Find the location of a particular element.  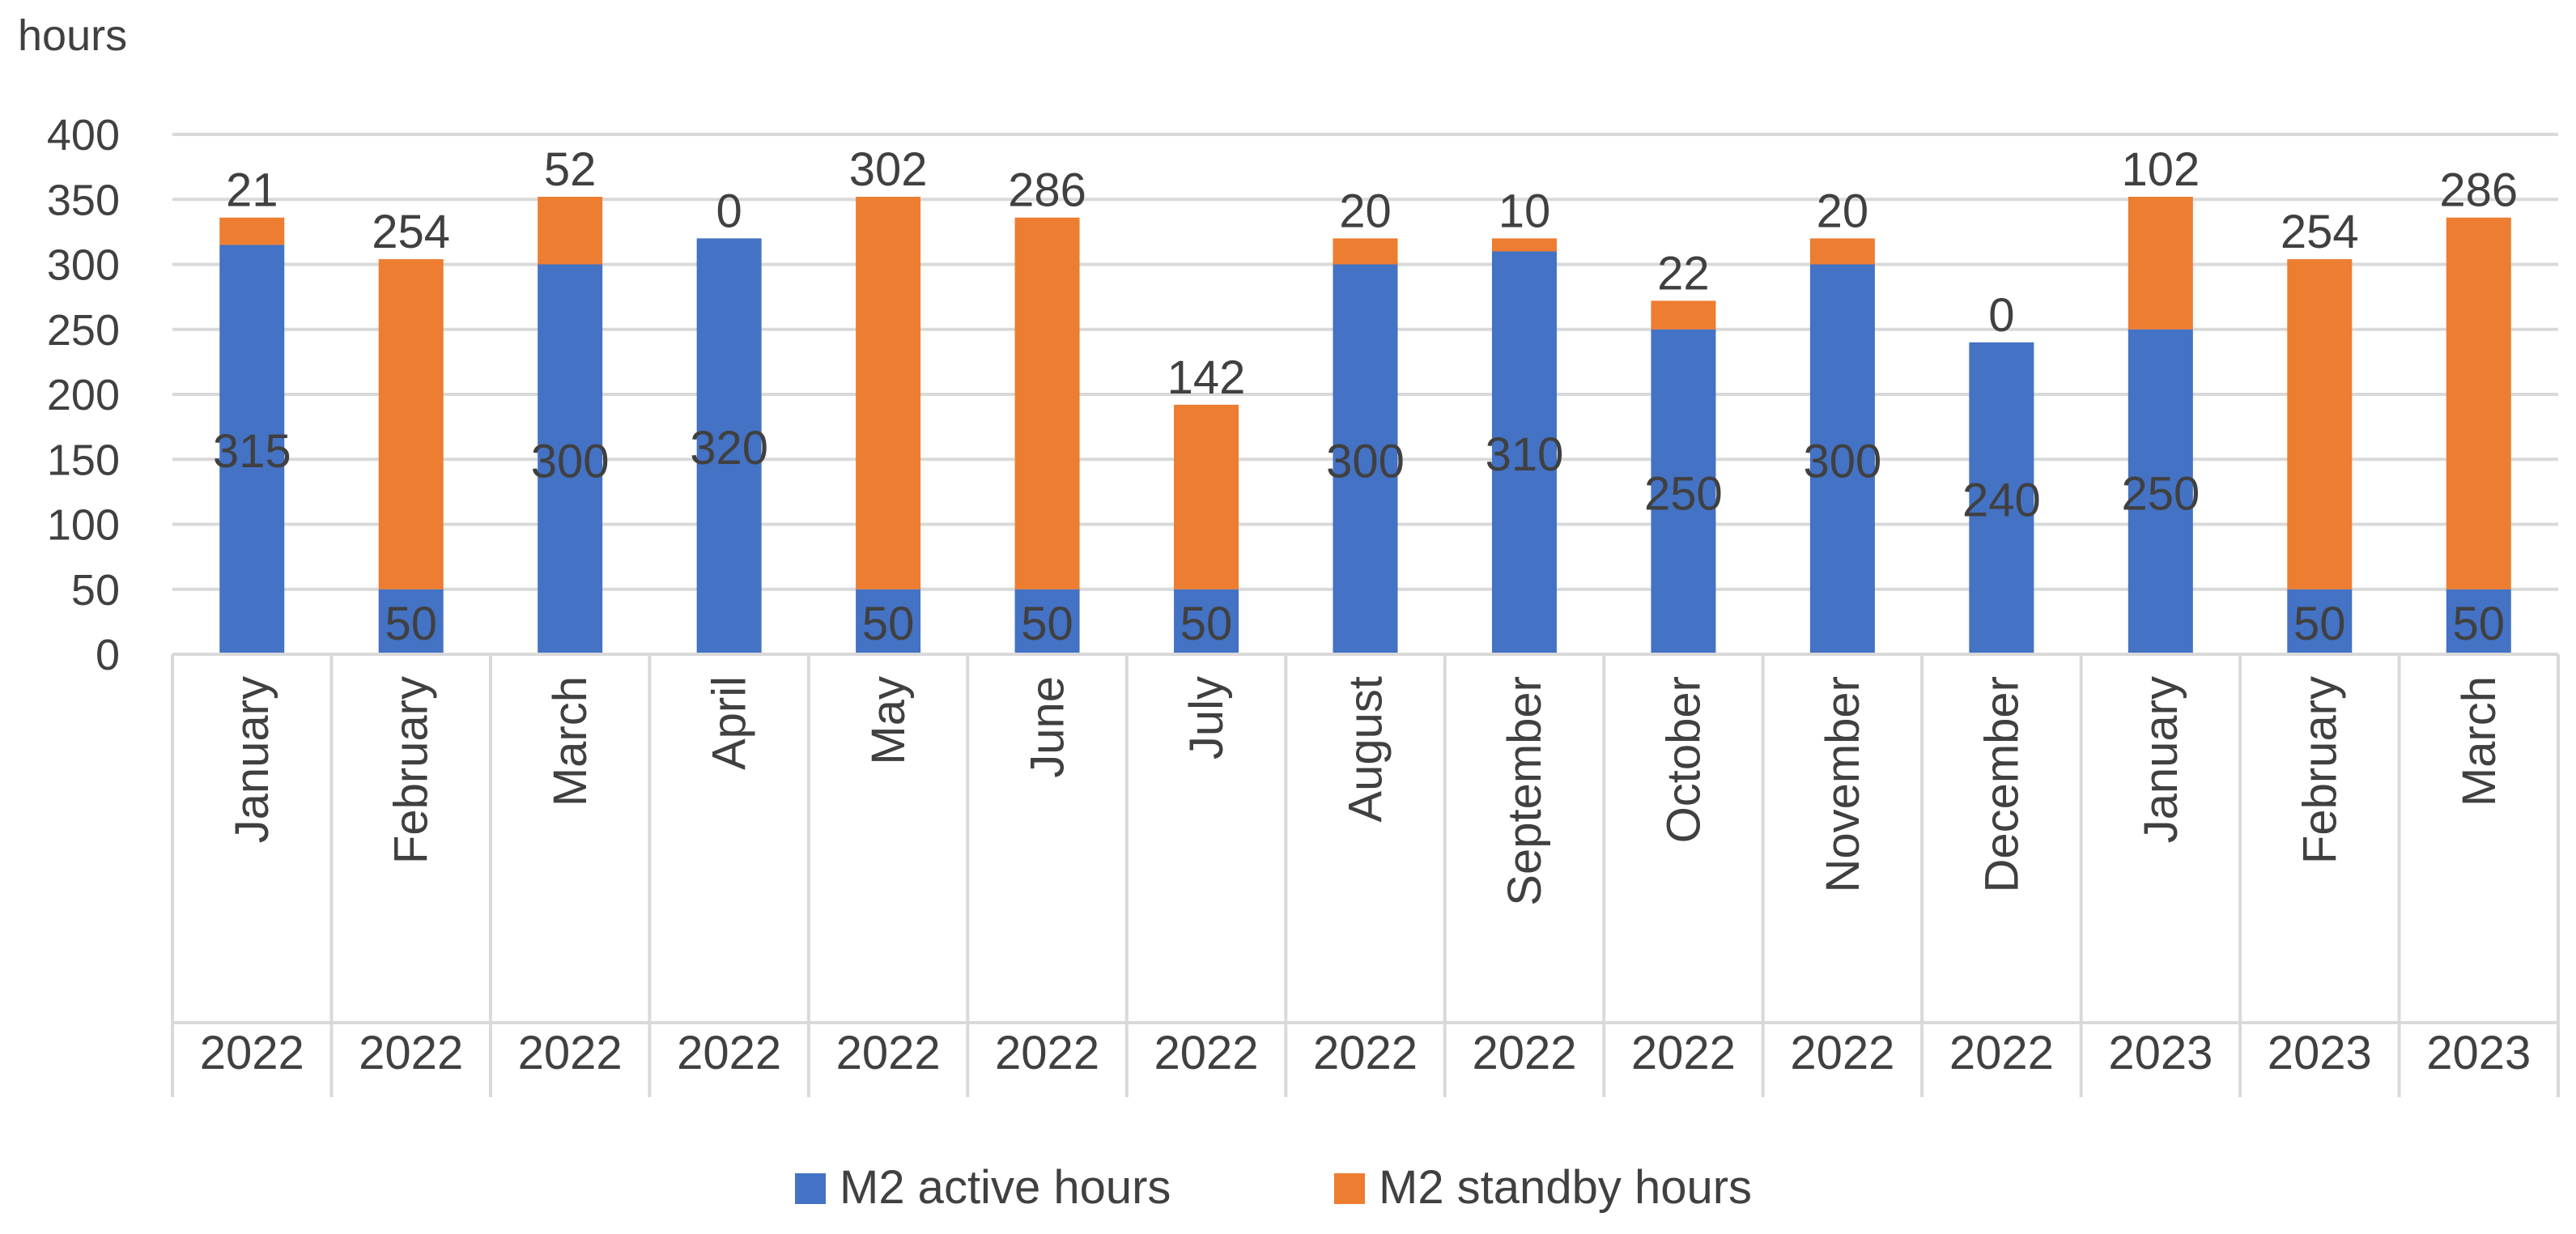

data-label-active: 310 is located at coordinates (1525, 454).